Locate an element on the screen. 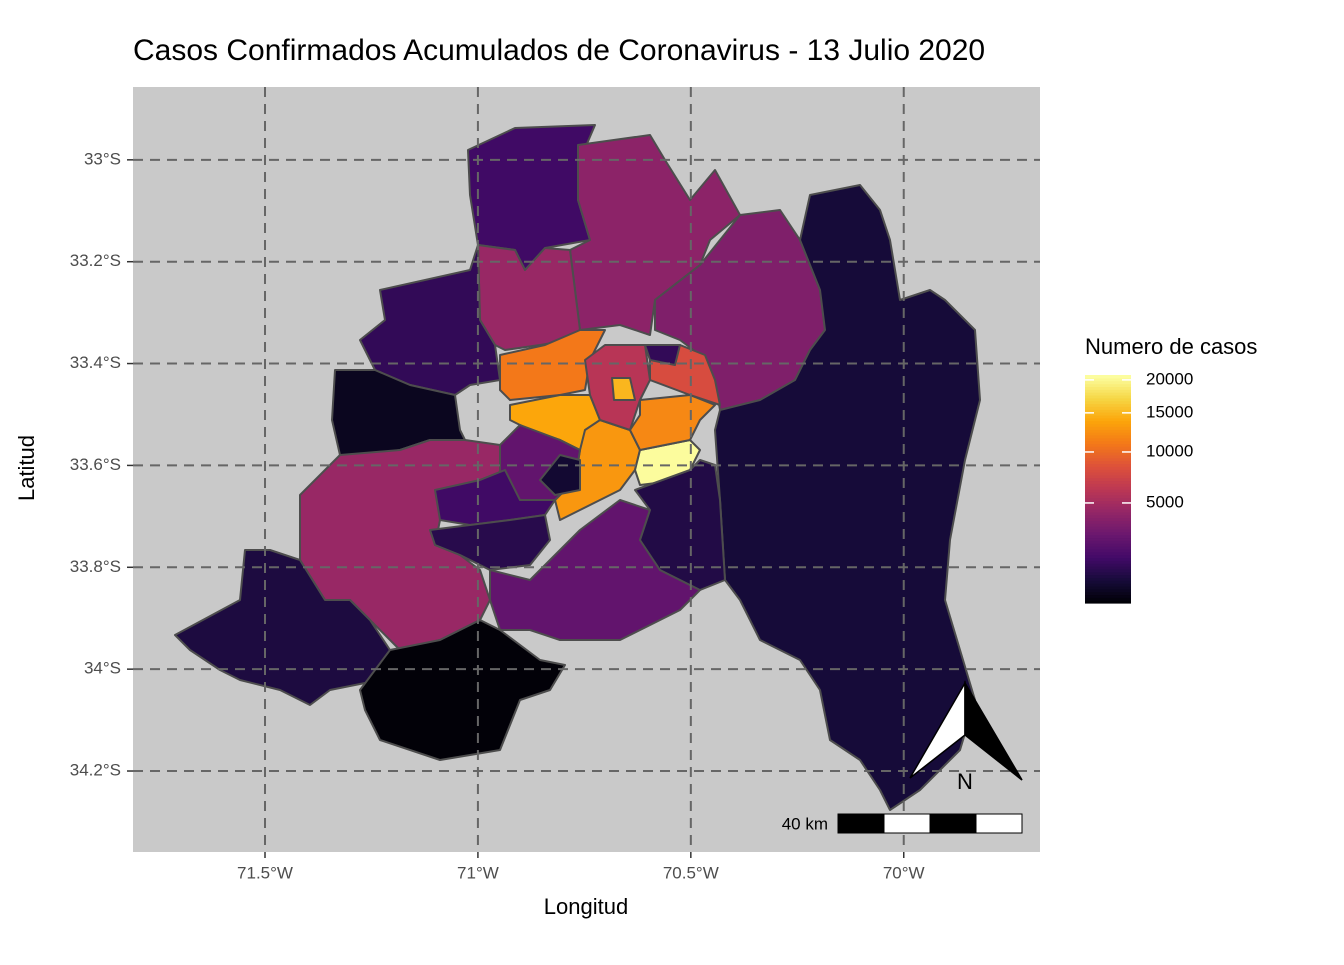 This screenshot has height=965, width=1344. y-tick-label: 33.4°S is located at coordinates (95, 362).